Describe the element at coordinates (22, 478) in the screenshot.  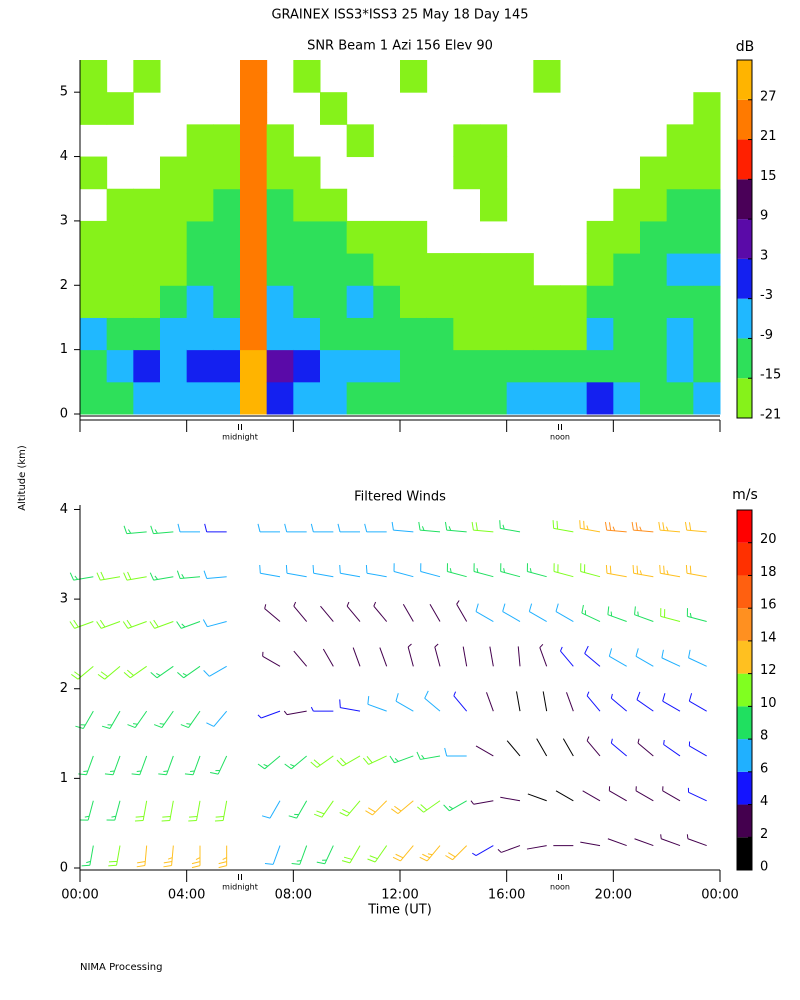
I see `y-axis-label: Altitude (km)` at that location.